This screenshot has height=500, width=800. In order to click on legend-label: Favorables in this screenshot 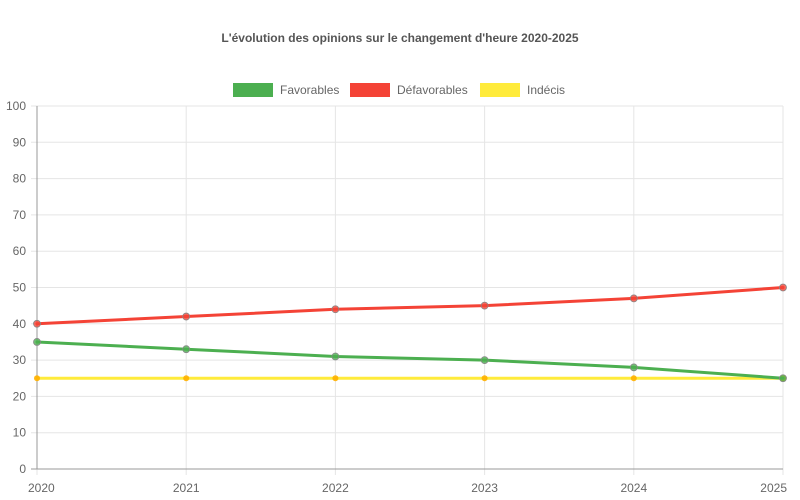, I will do `click(309, 90)`.